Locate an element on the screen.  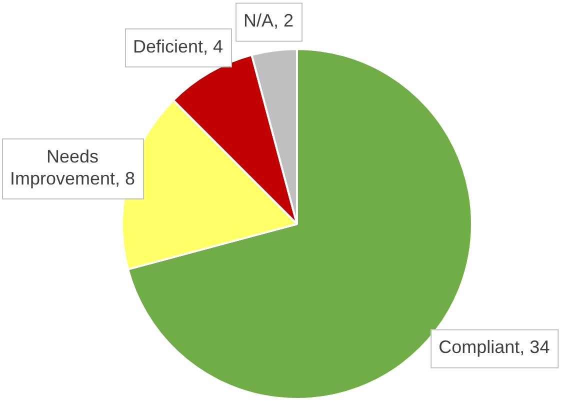
slice-label: N/A is located at coordinates (259, 20).